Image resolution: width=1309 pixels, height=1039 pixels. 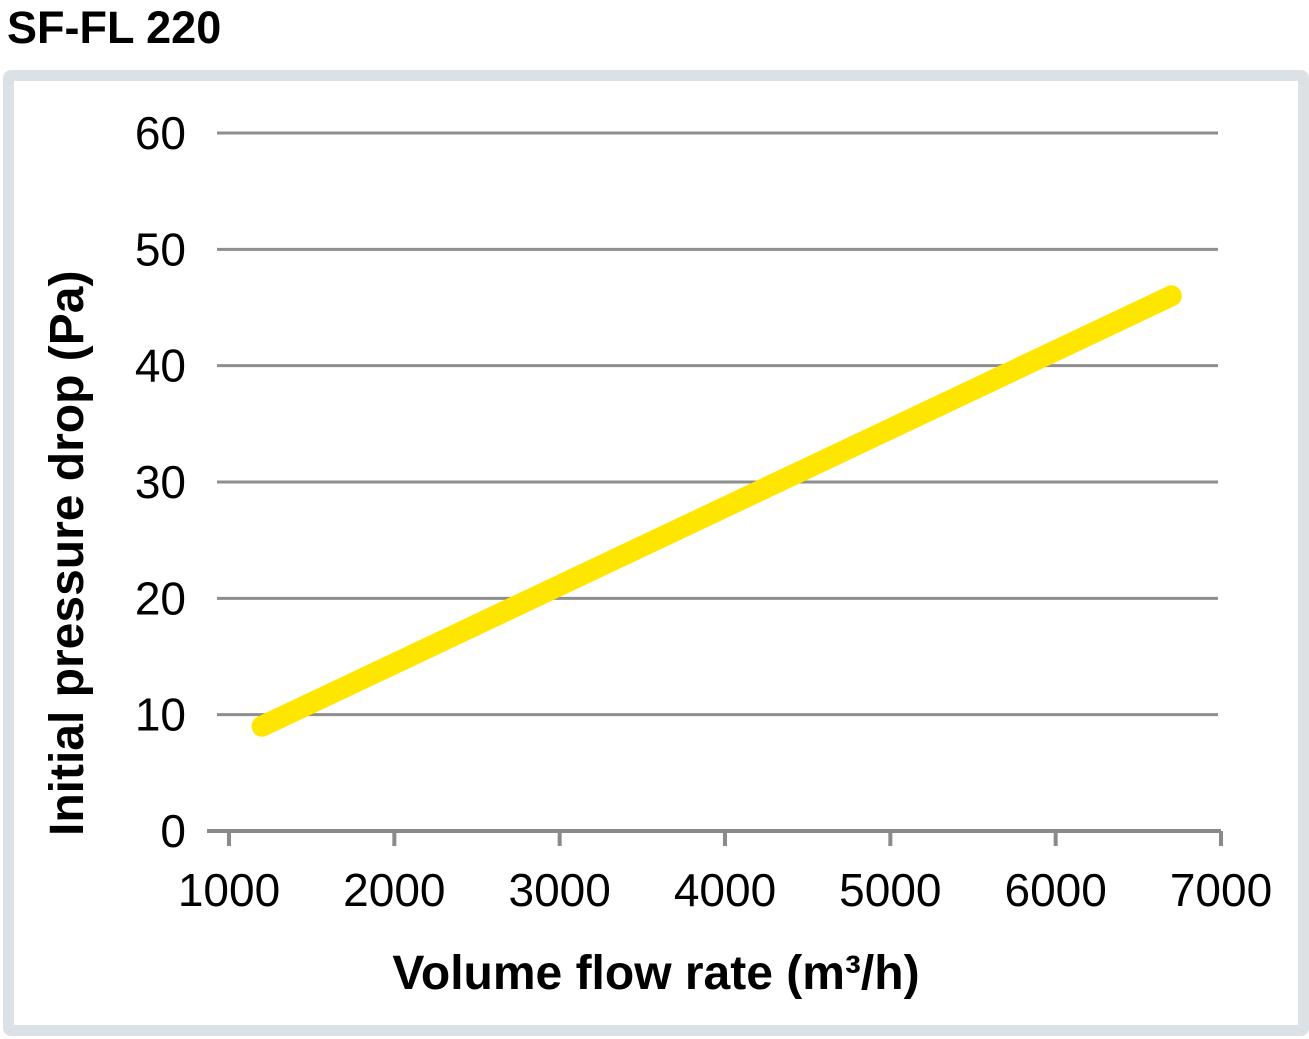 I want to click on page-title: SF-FL 220, so click(x=114, y=27).